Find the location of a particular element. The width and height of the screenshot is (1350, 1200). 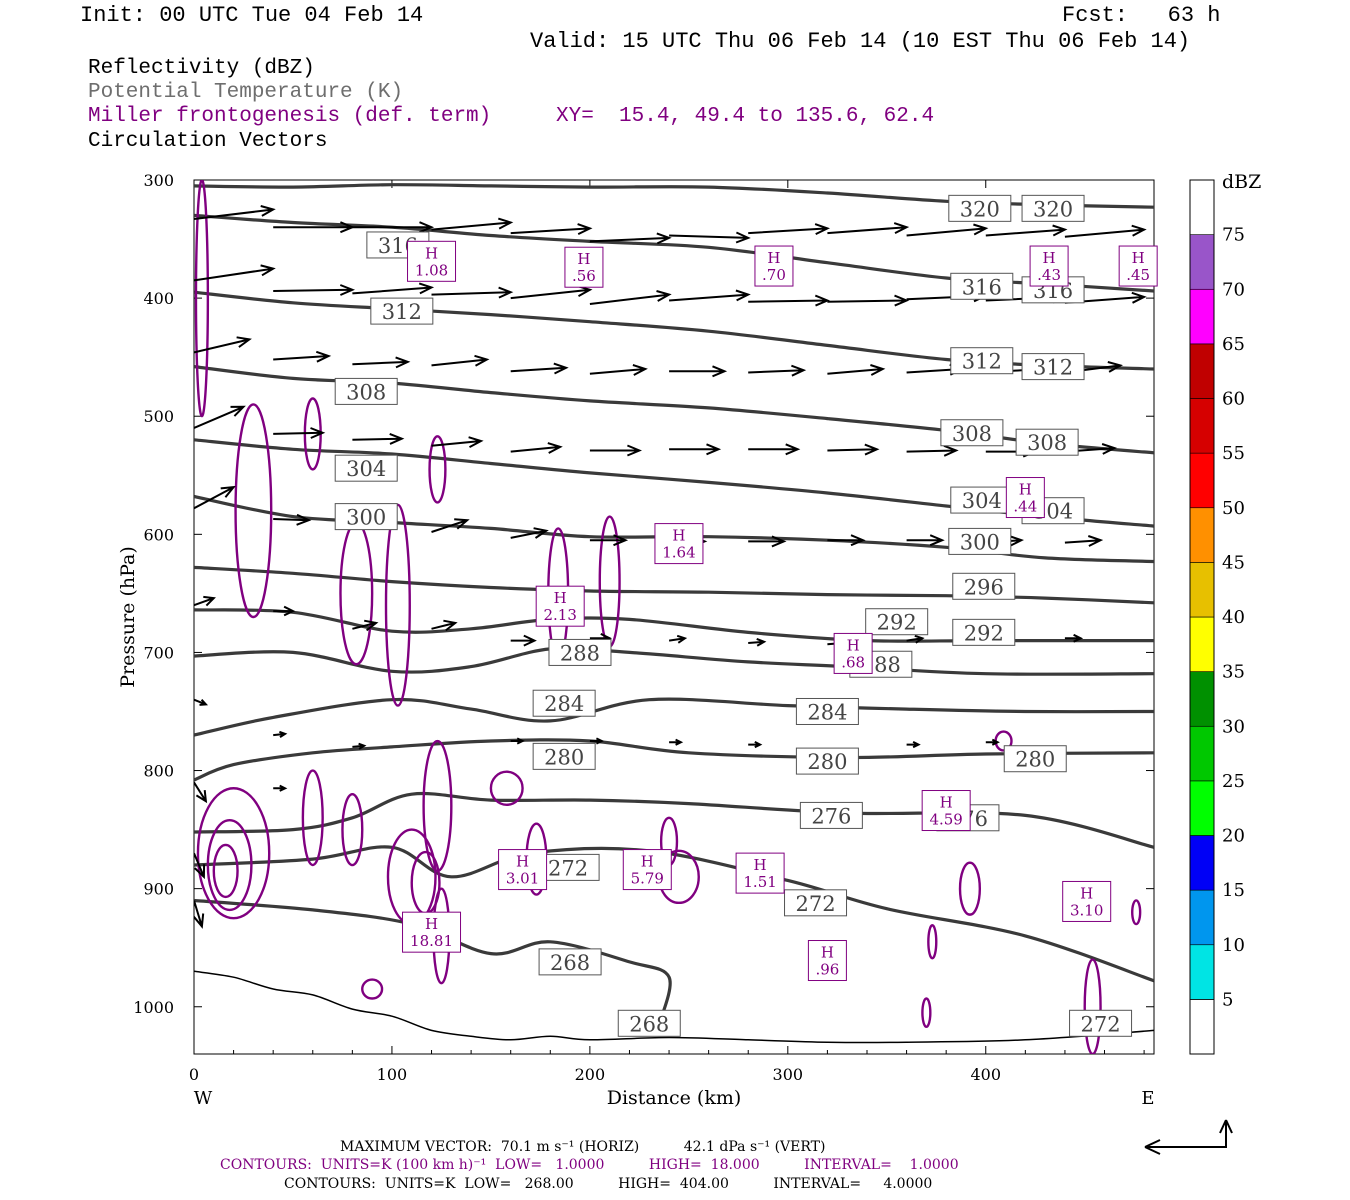

isentrope-label: 320 is located at coordinates (980, 209).